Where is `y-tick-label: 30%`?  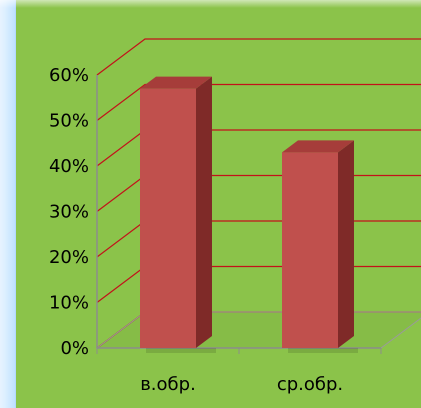
y-tick-label: 30% is located at coordinates (69, 212).